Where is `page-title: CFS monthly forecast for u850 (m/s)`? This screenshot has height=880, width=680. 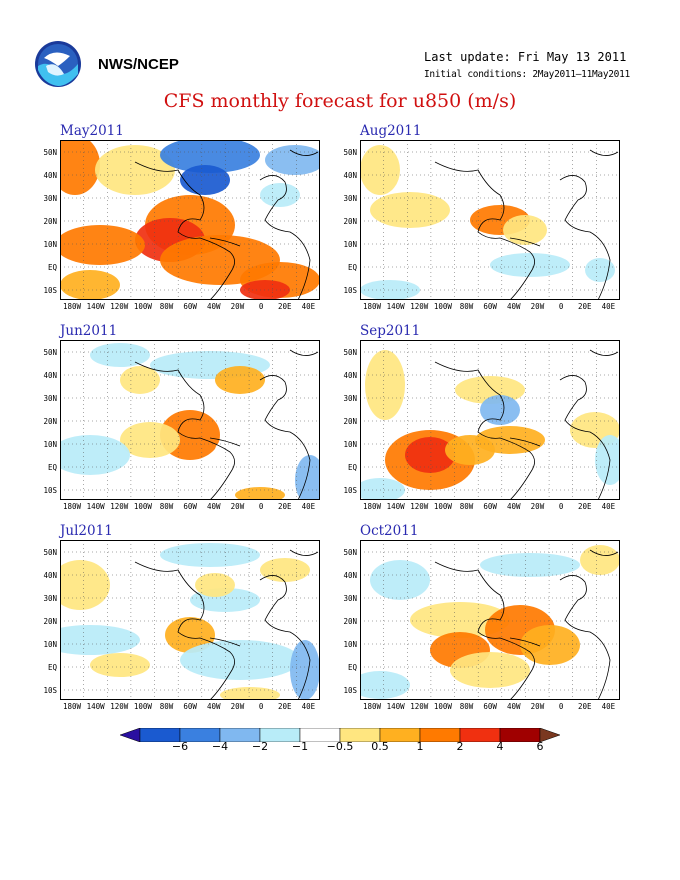 page-title: CFS monthly forecast for u850 (m/s) is located at coordinates (340, 101).